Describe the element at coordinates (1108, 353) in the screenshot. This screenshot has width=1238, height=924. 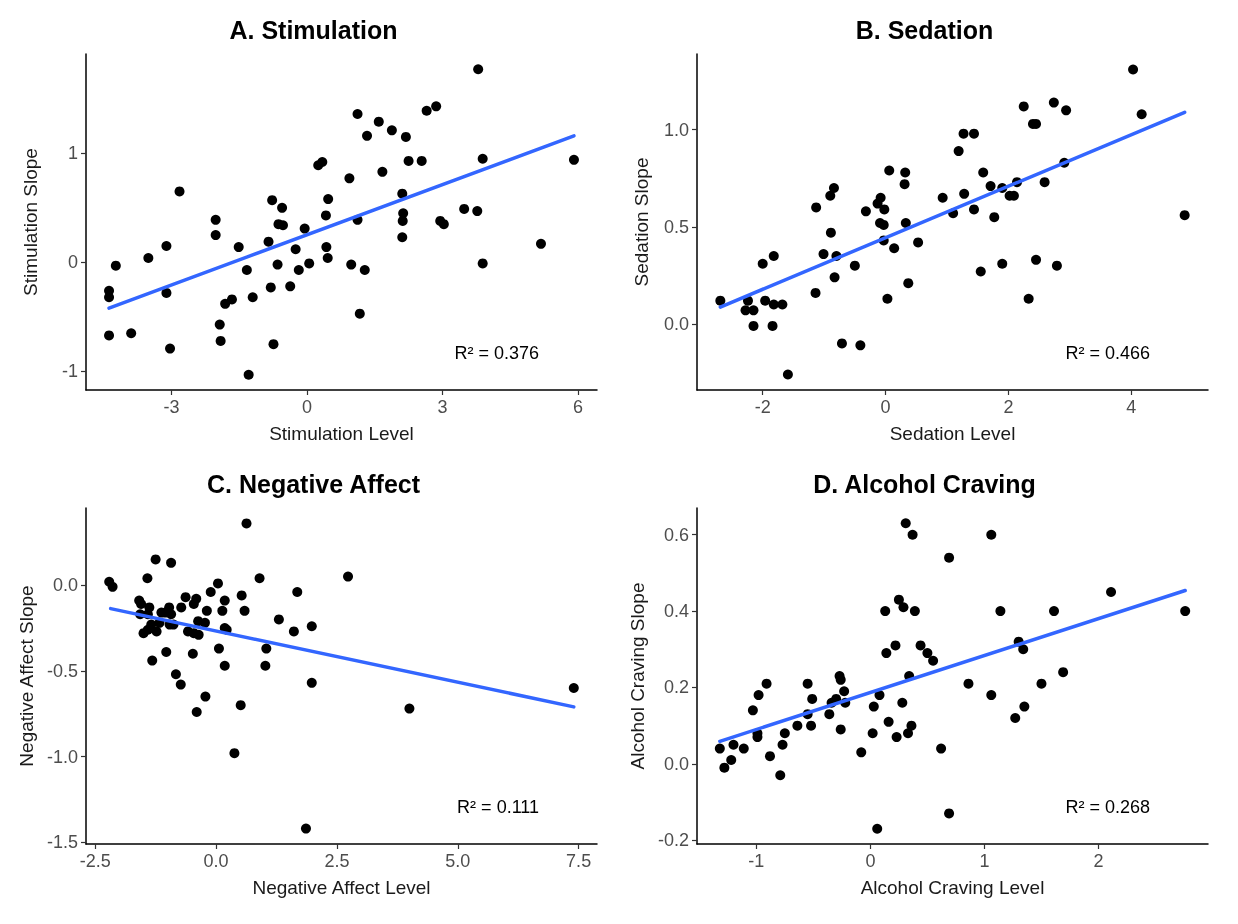
I see `annotation: R² = 0.466` at that location.